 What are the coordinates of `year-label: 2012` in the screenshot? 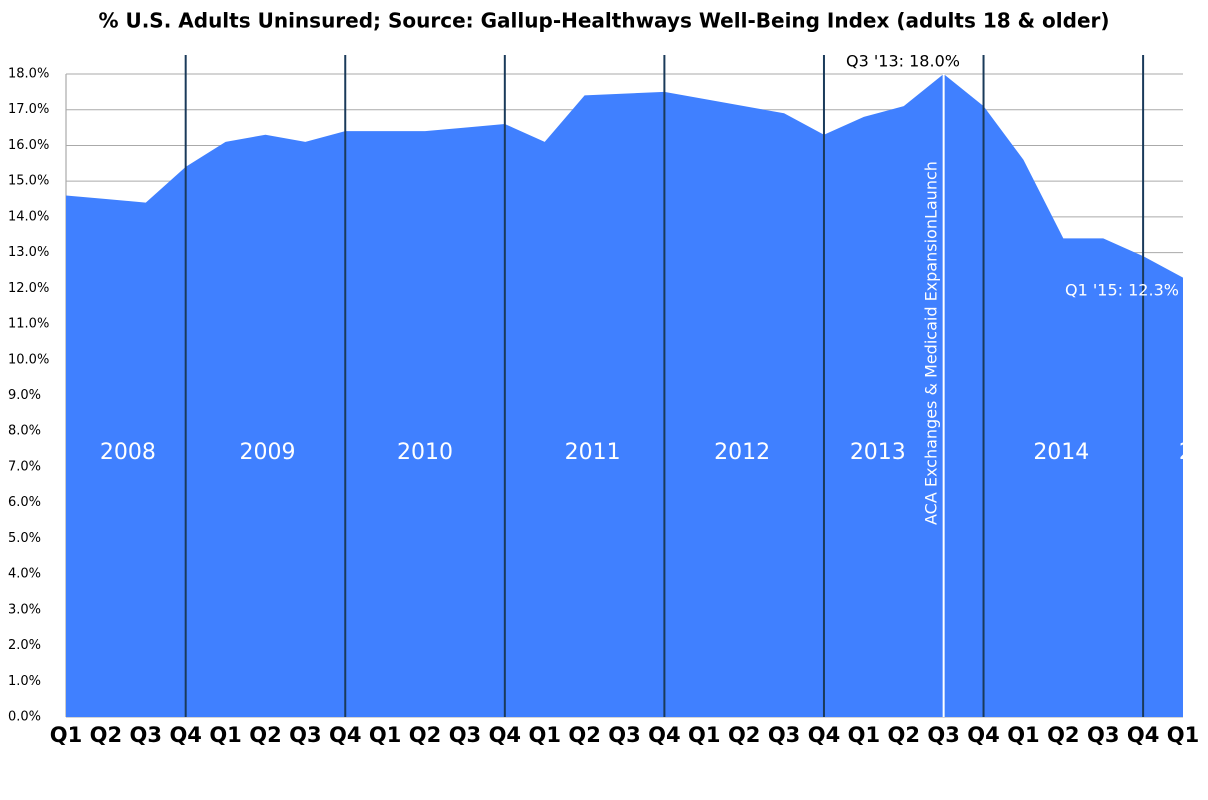 It's located at (742, 452).